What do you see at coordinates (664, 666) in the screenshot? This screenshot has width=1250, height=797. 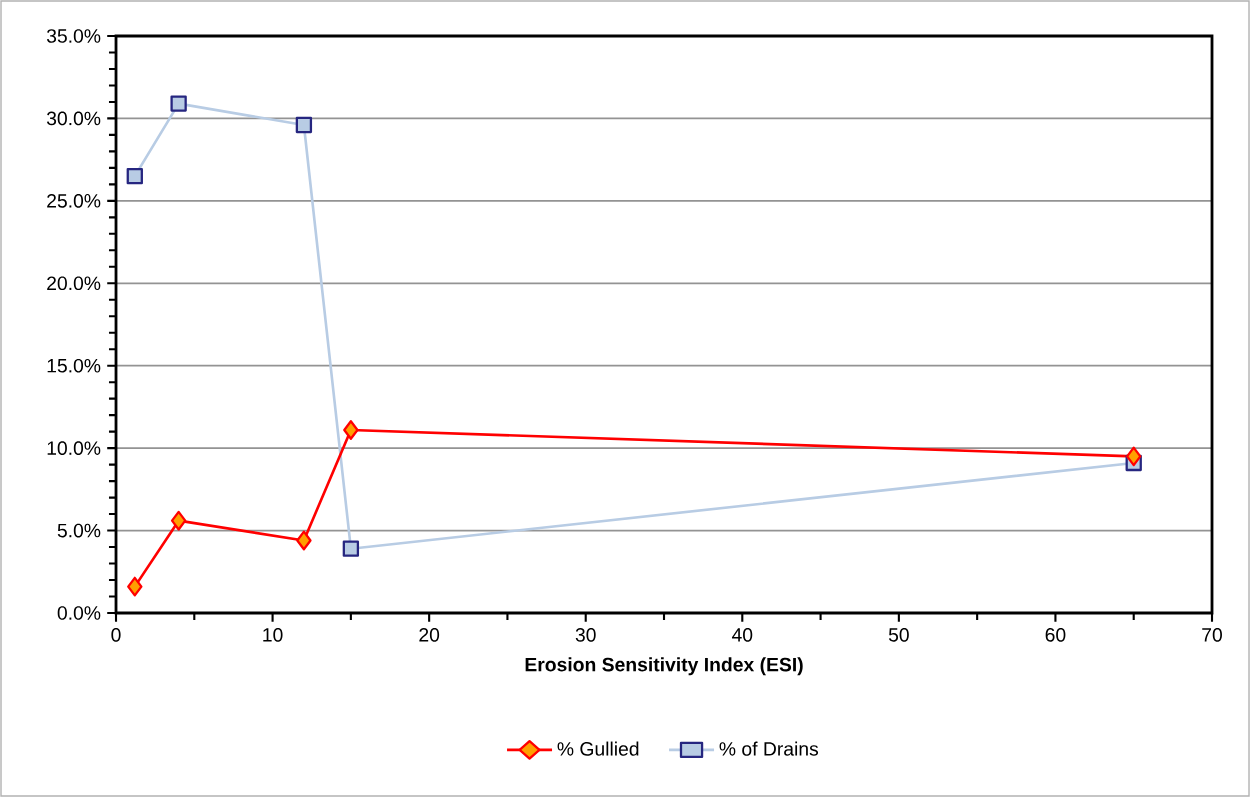 I see `x-axis-title: Erosion Sensitivity Index (ESI)` at bounding box center [664, 666].